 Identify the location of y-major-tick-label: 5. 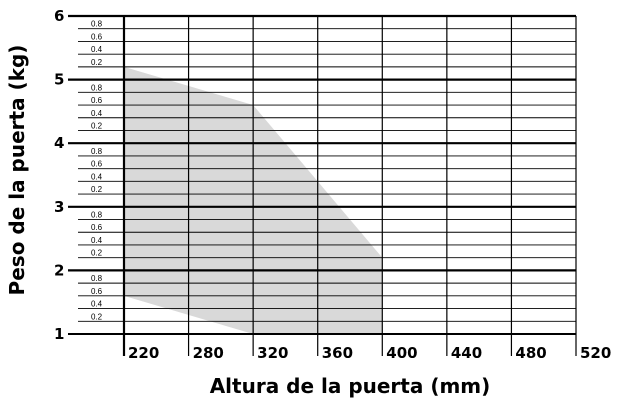
(59, 80).